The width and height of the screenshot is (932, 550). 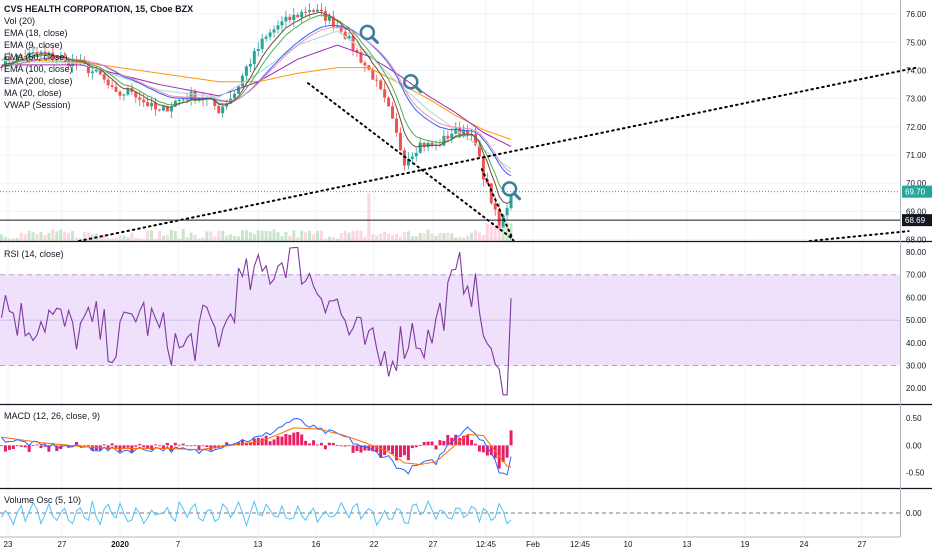 What do you see at coordinates (917, 191) in the screenshot?
I see `last-price-tag` at bounding box center [917, 191].